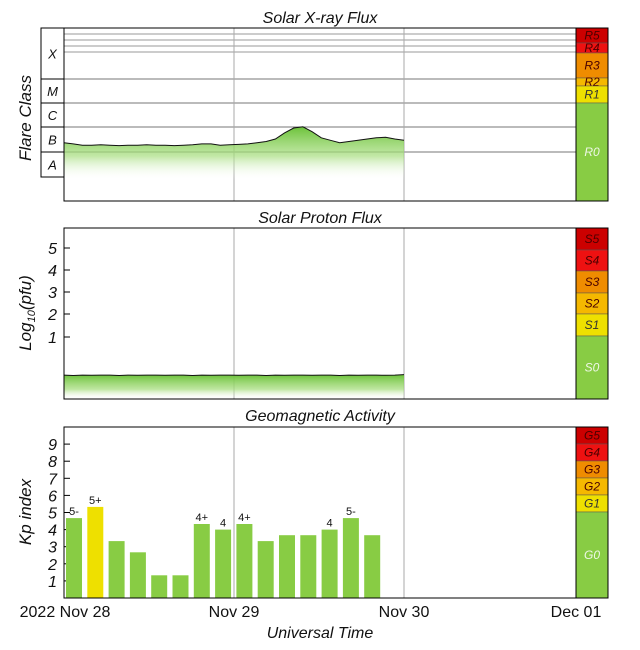 The image size is (640, 650). Describe the element at coordinates (320, 416) in the screenshot. I see `geomag-title: Geomagnetic Activity` at that location.